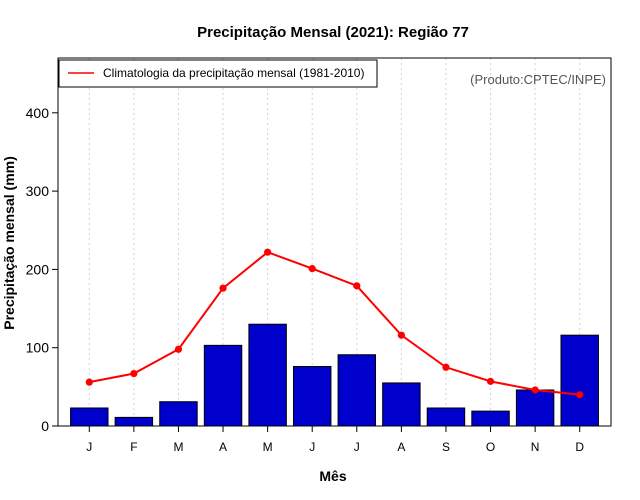  Describe the element at coordinates (38, 191) in the screenshot. I see `y-tick-label-3: 300` at that location.